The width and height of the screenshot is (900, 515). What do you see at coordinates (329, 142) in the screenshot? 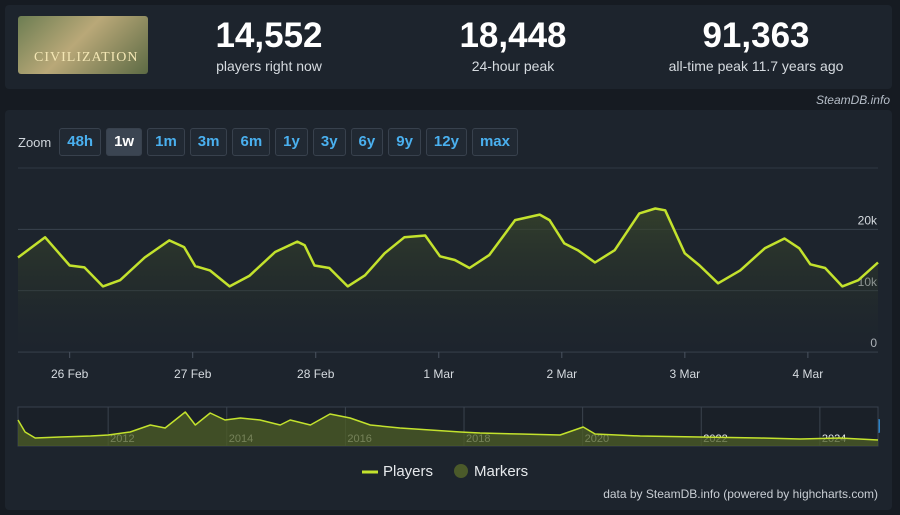
I see `zoom-button: 3y` at bounding box center [329, 142].